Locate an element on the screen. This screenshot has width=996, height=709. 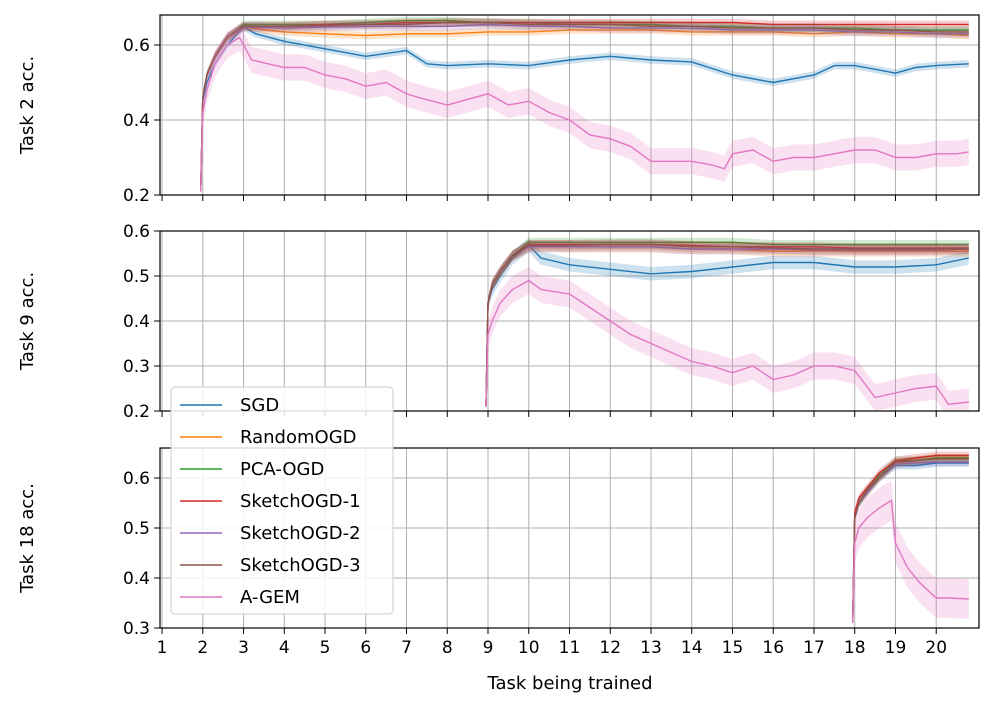
legend-label: PCA-OGD is located at coordinates (282, 469).